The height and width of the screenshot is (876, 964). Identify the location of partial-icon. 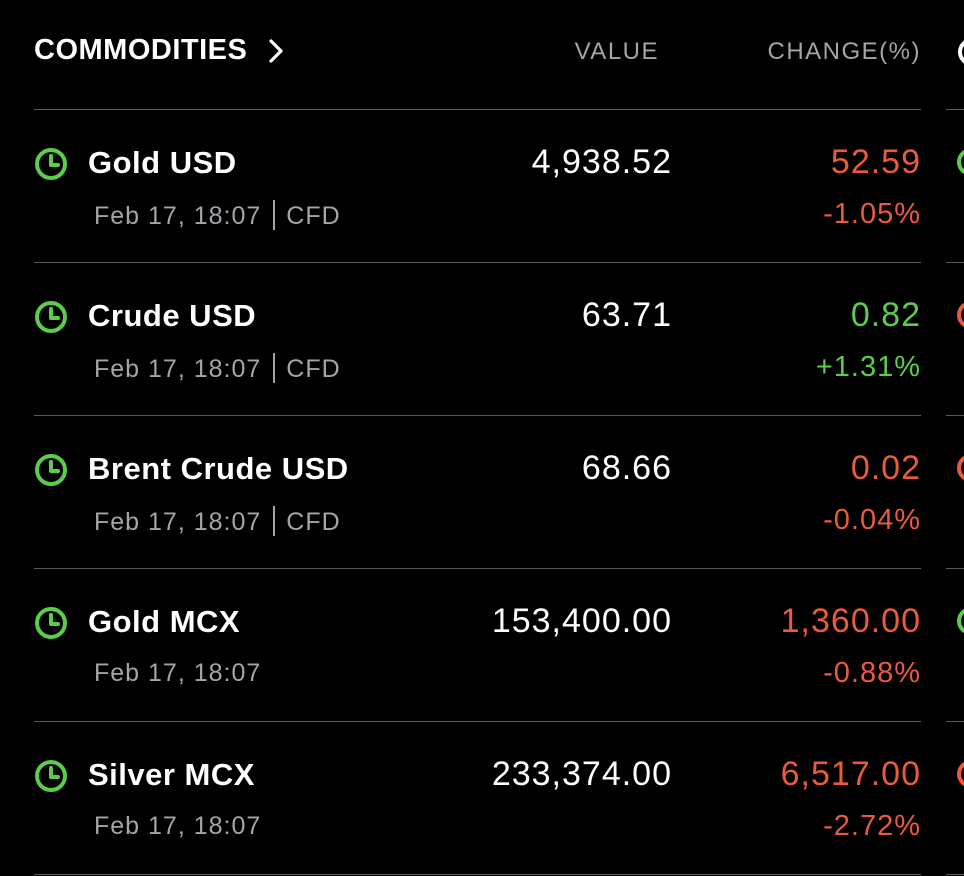
(961, 52).